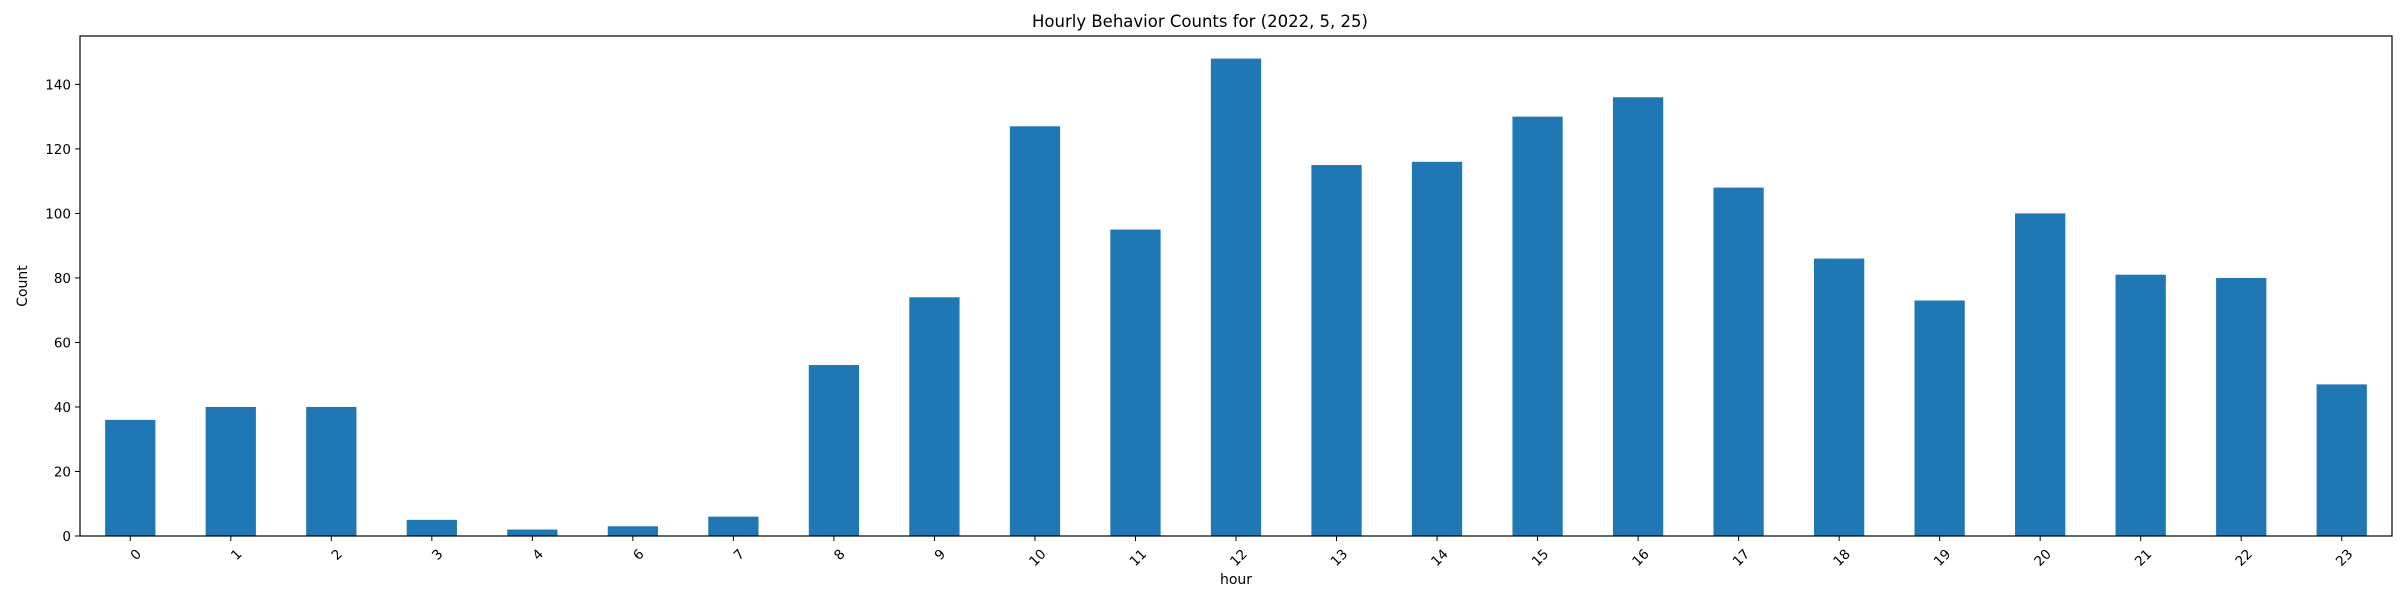  What do you see at coordinates (62, 472) in the screenshot?
I see `y-tick-label: 20` at bounding box center [62, 472].